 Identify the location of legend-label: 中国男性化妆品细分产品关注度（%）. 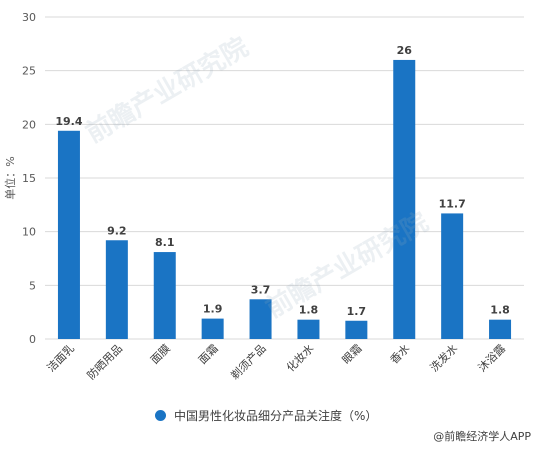
(276, 416).